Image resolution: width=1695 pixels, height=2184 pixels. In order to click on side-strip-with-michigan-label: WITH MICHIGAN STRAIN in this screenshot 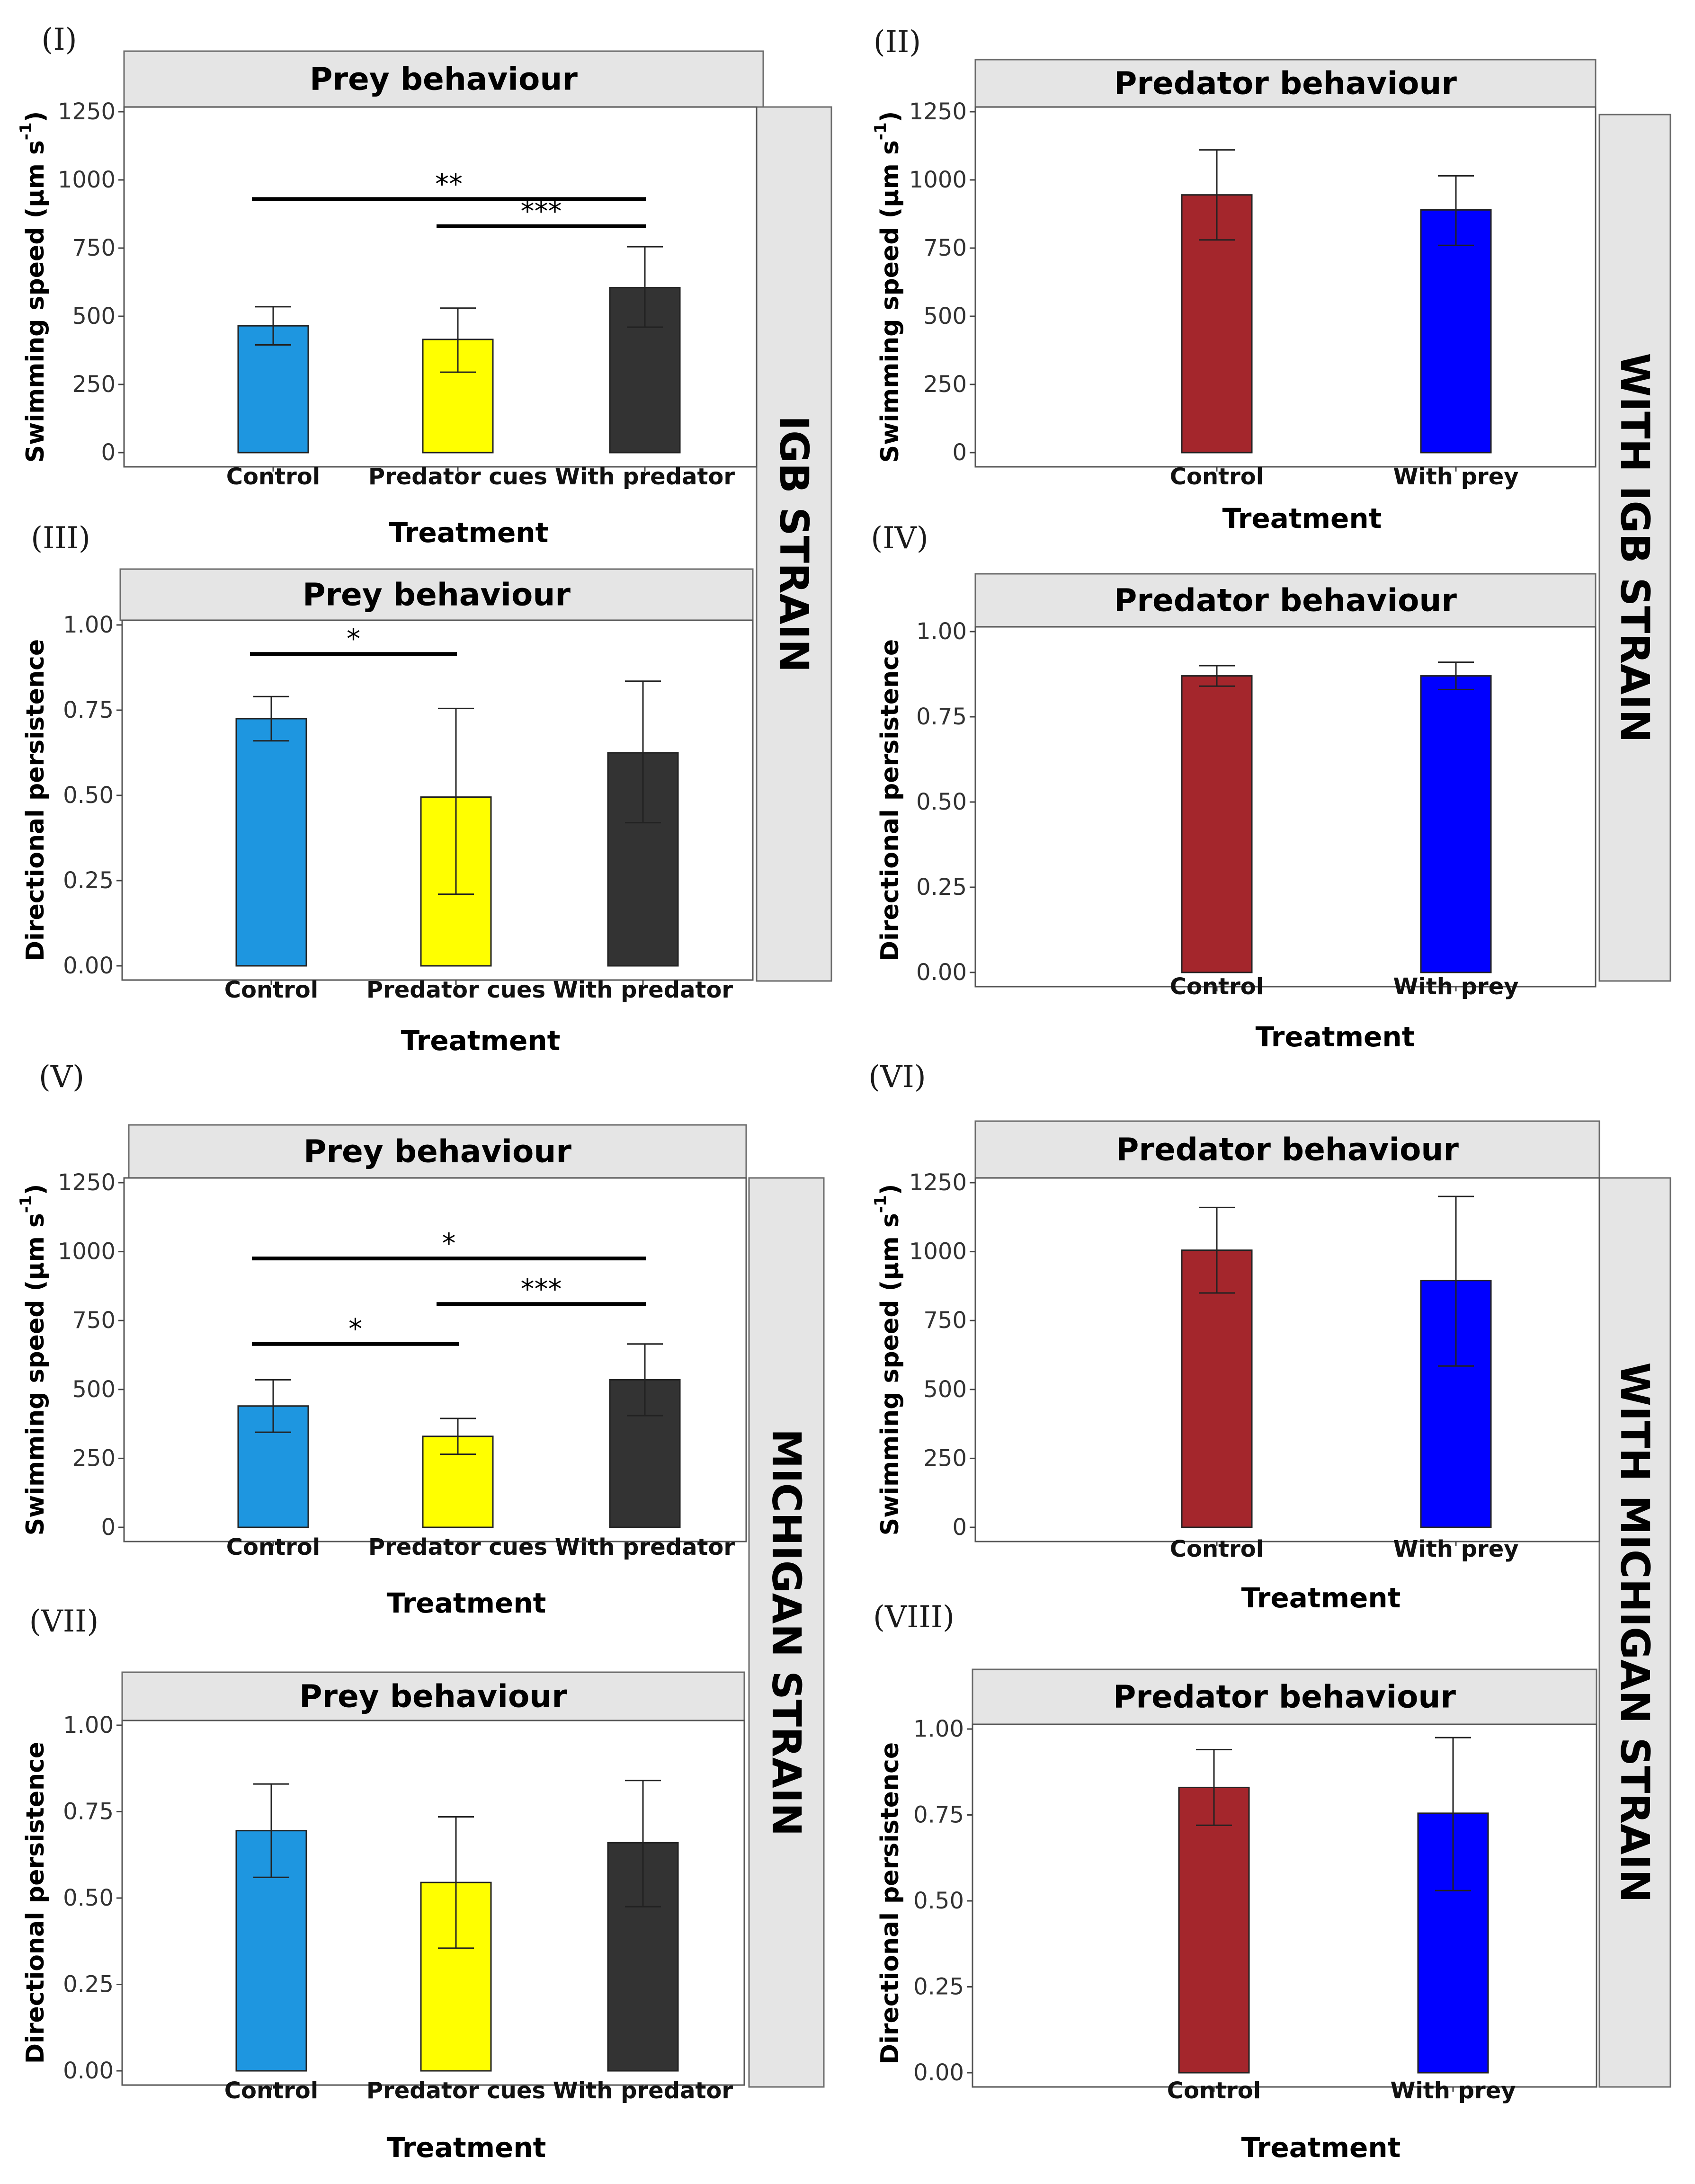, I will do `click(1635, 1632)`.